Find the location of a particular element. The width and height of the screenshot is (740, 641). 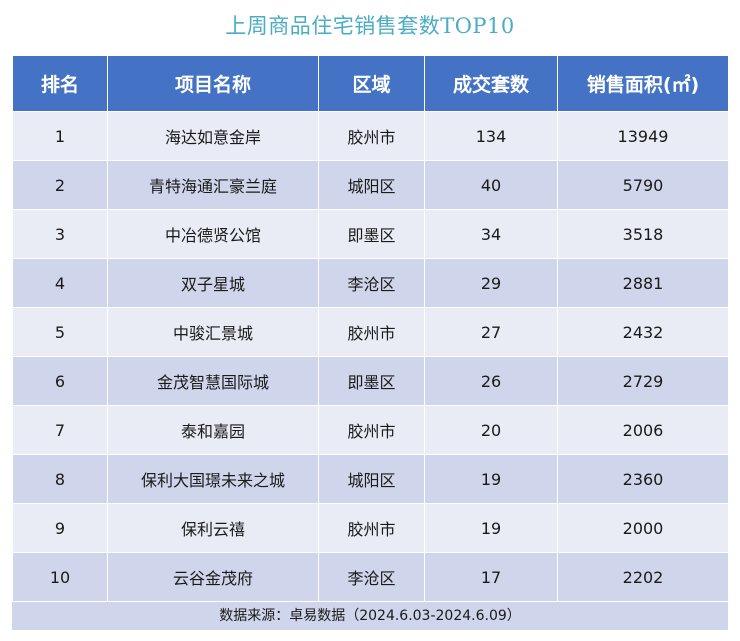

header-district: 区域 is located at coordinates (371, 83).